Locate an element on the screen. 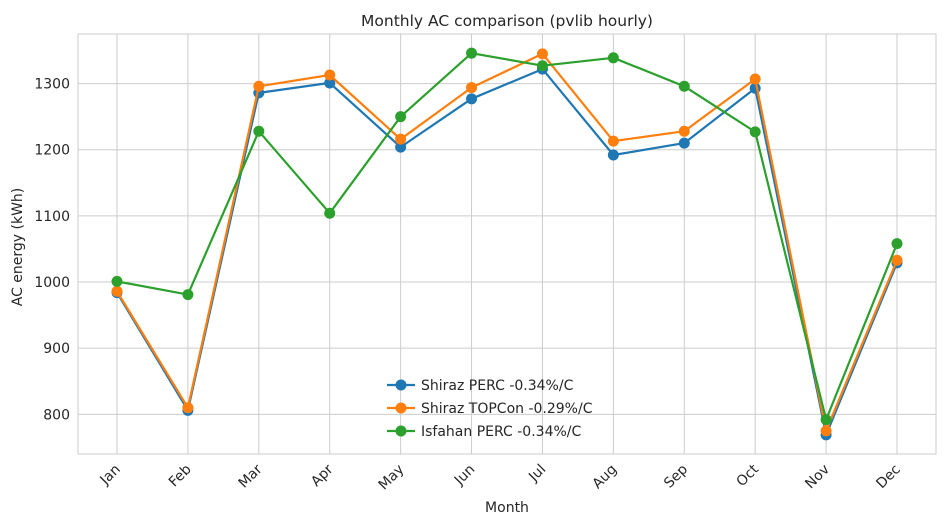 This screenshot has height=527, width=947. x-tick-label: Apr is located at coordinates (322, 475).